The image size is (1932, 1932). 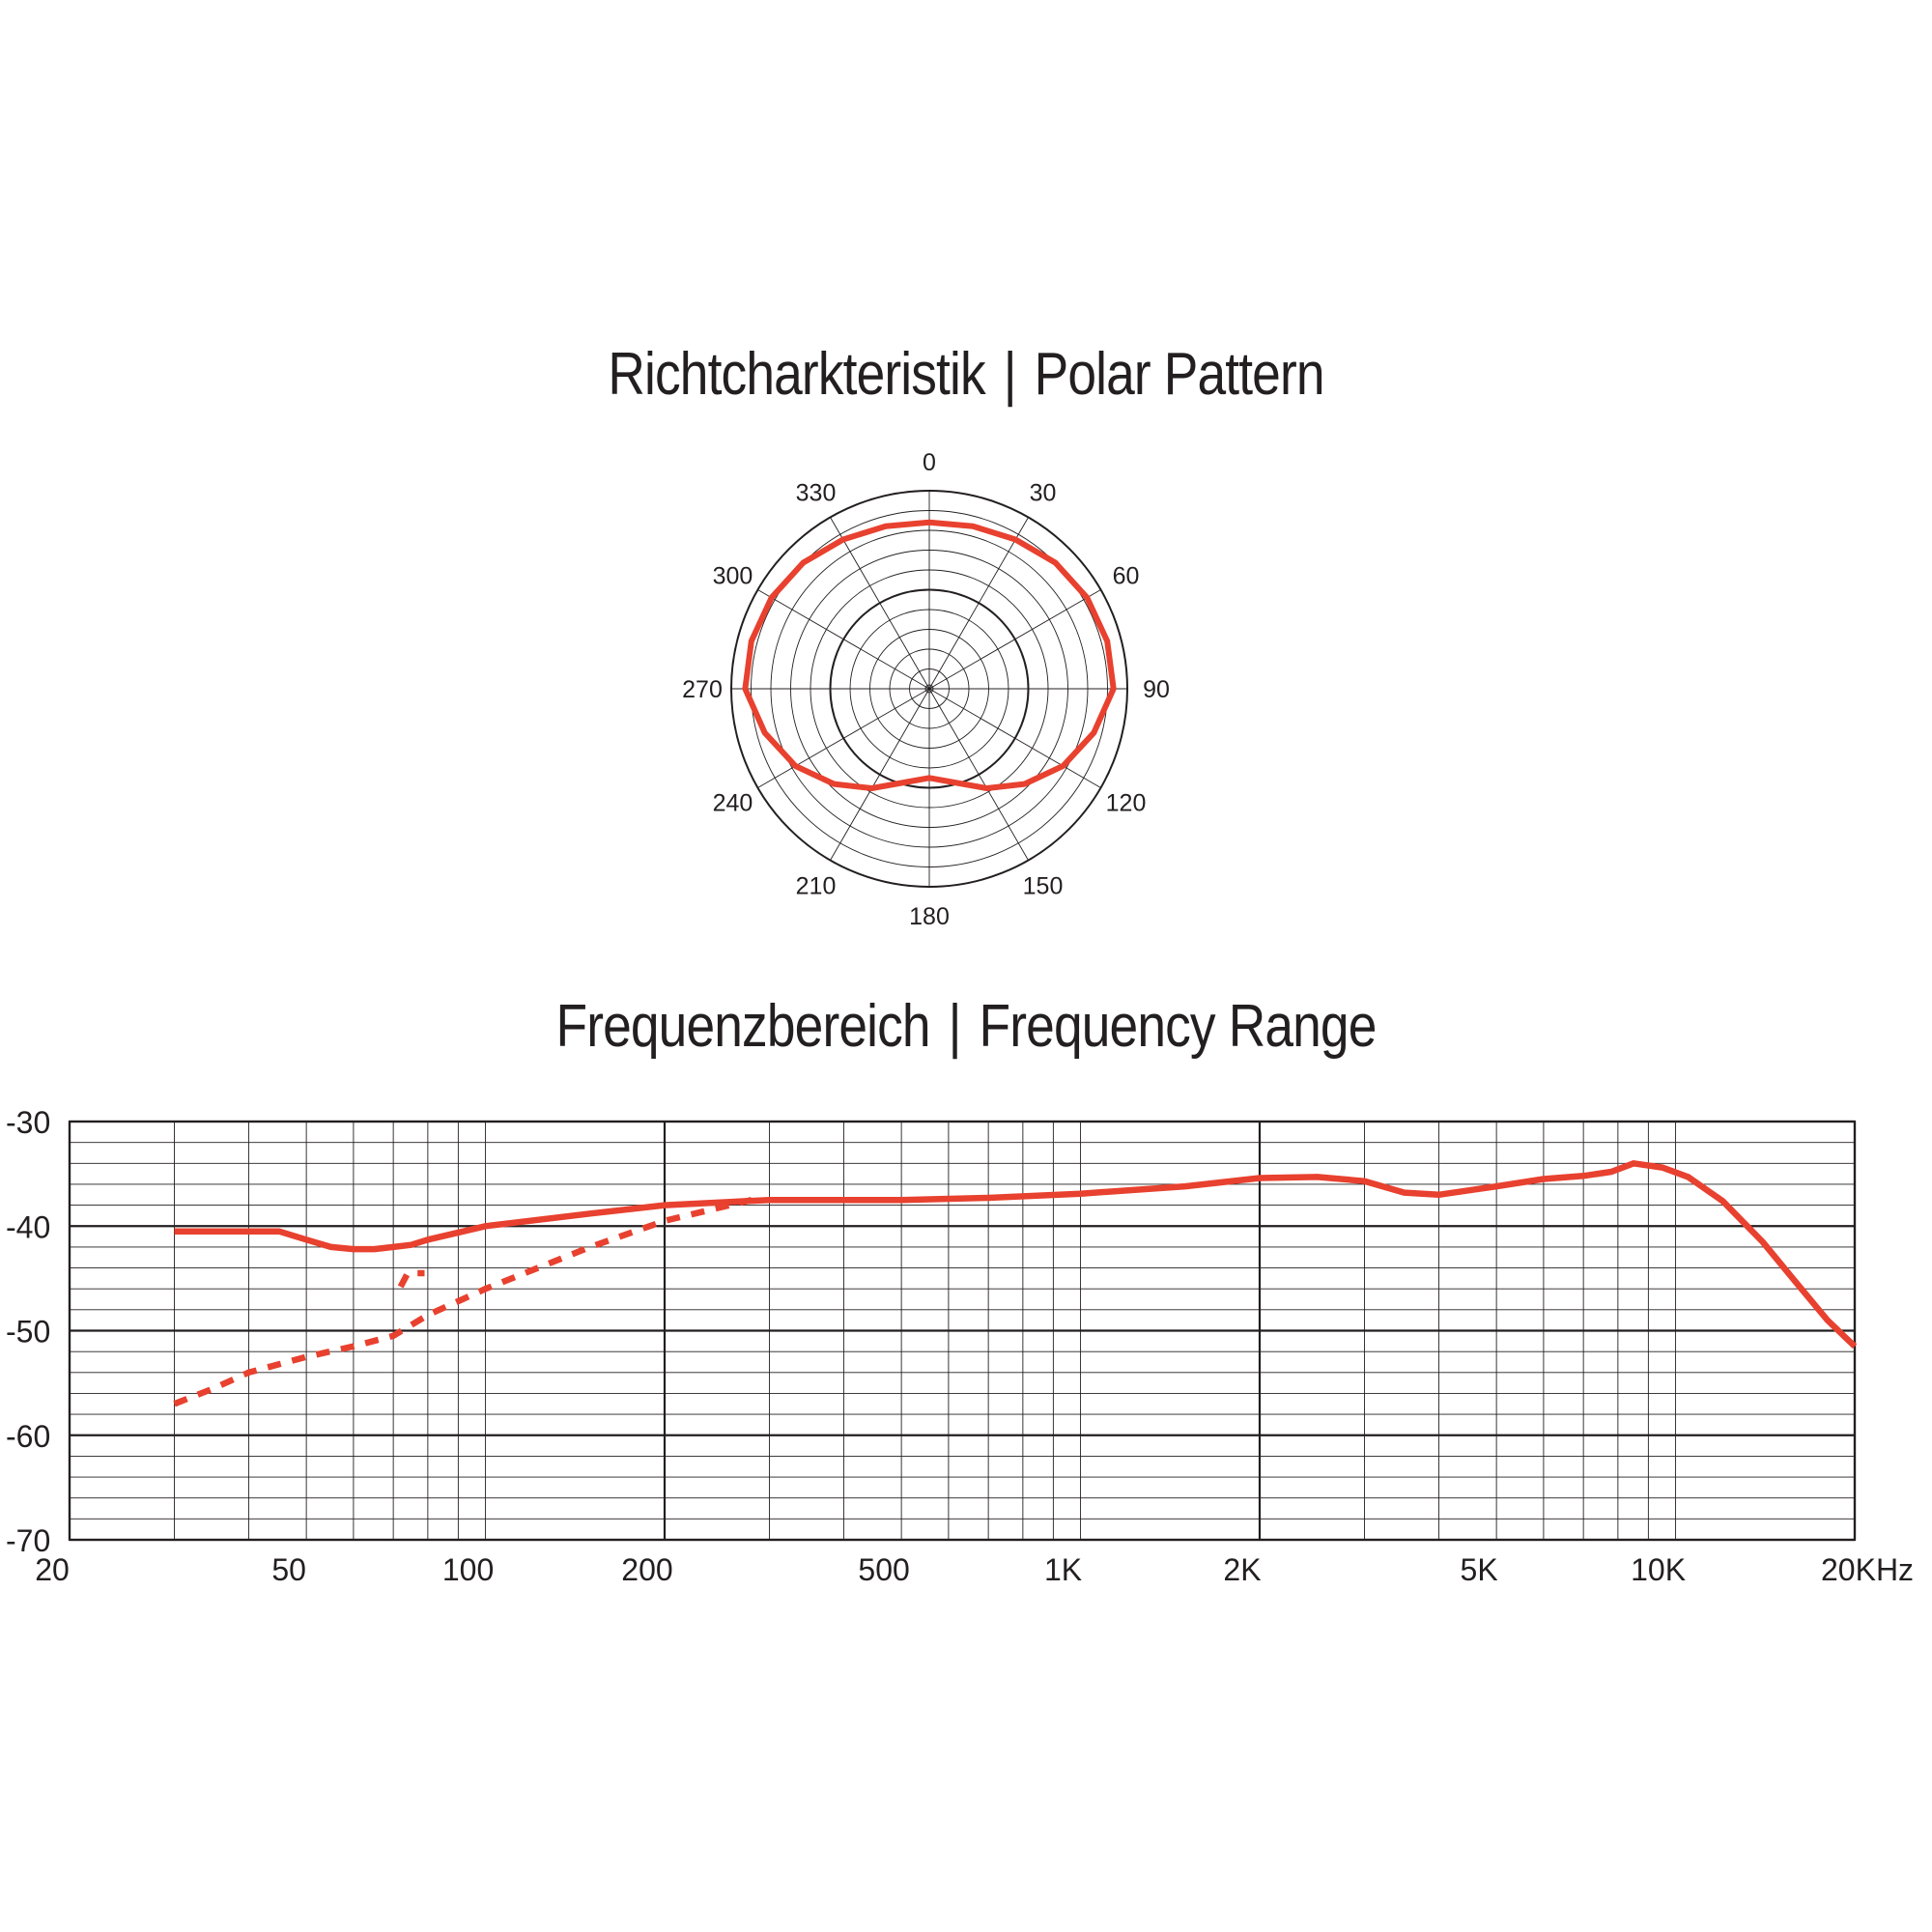 I want to click on x-tick-label: 1K, so click(x=1063, y=1569).